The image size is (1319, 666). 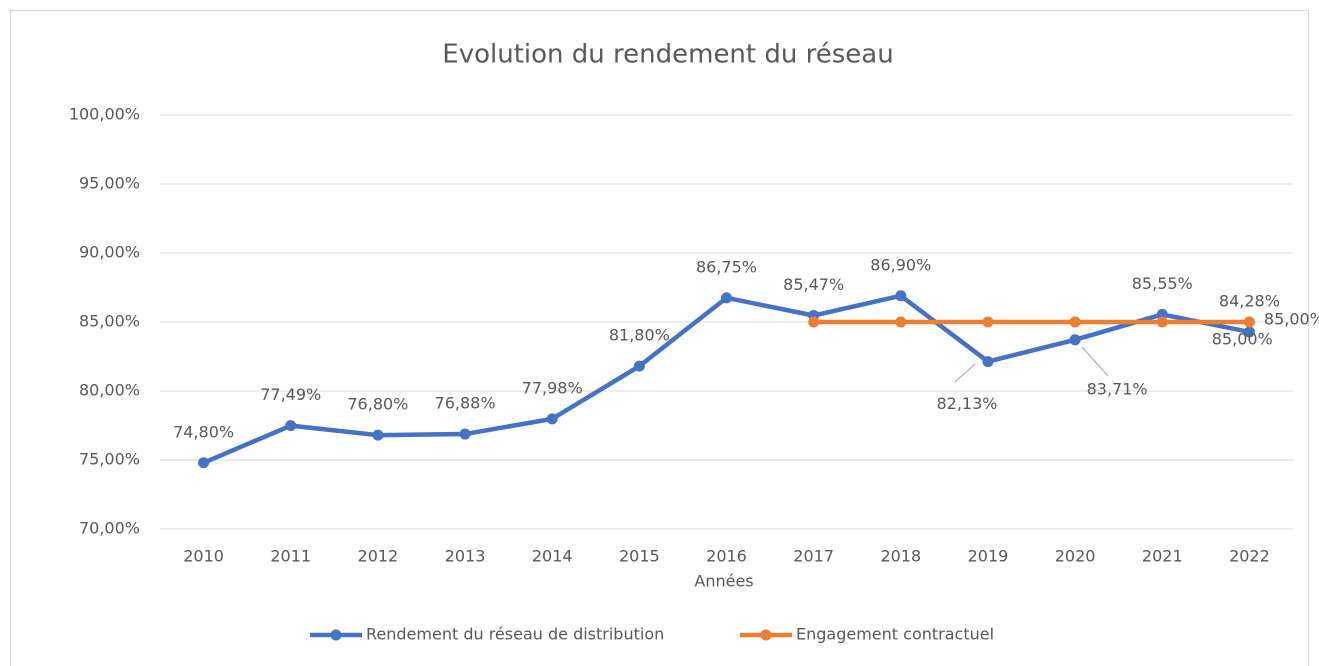 I want to click on y-tick-label: 80,00%, so click(x=109, y=390).